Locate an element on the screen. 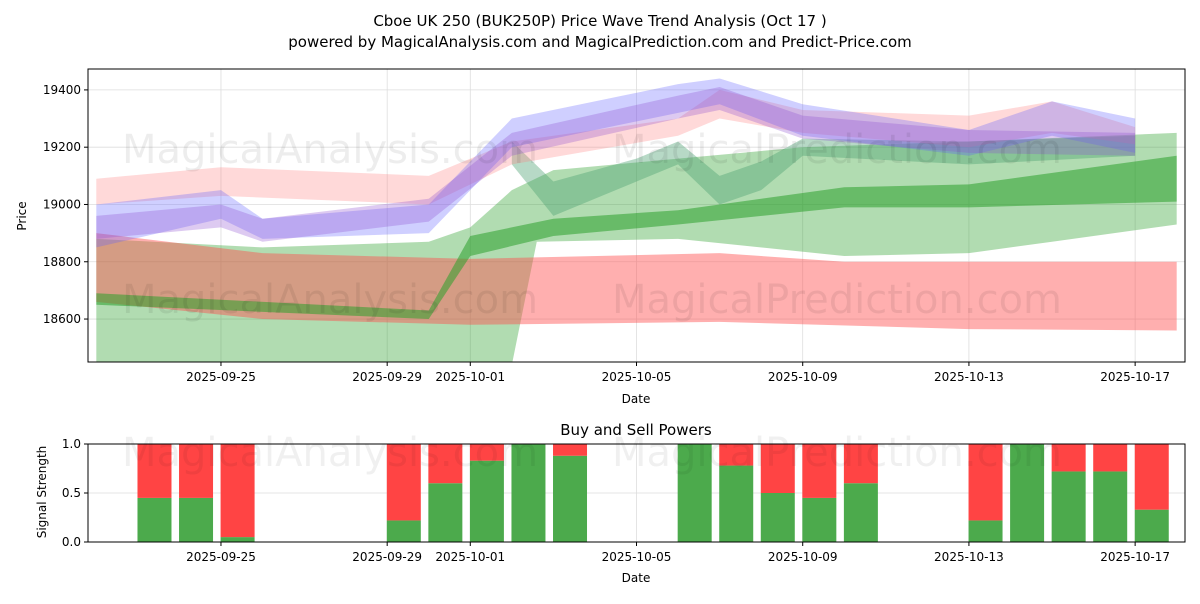 The image size is (1200, 604). y-tick-label: 1.0 is located at coordinates (71, 444).